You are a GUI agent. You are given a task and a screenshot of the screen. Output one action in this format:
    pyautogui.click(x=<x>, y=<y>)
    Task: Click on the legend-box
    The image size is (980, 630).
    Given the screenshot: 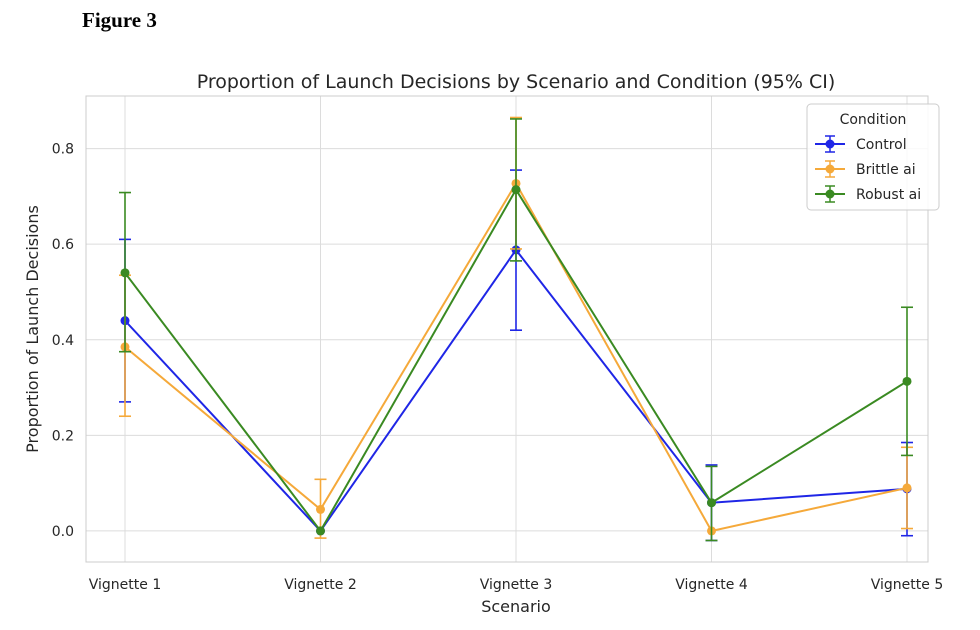 What is the action you would take?
    pyautogui.click(x=873, y=157)
    